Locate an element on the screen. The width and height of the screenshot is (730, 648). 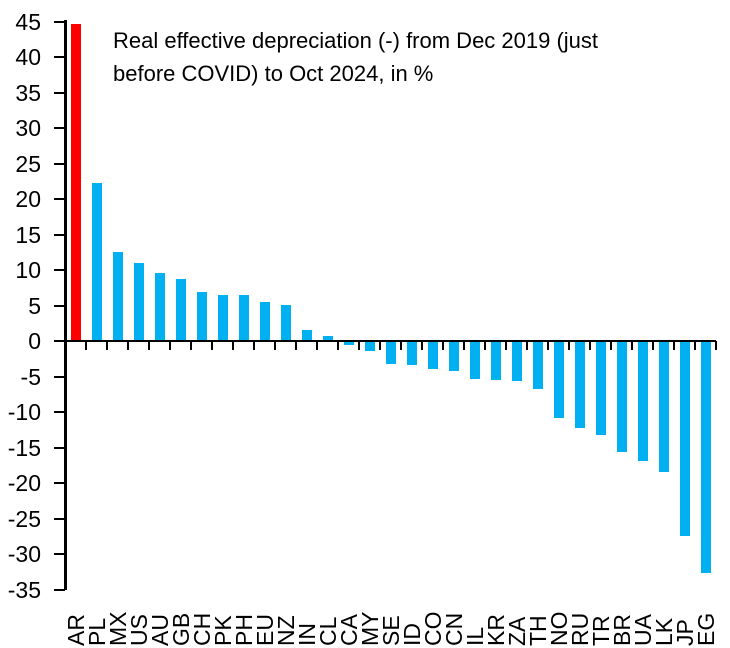
y-axis-line is located at coordinates (65, 305).